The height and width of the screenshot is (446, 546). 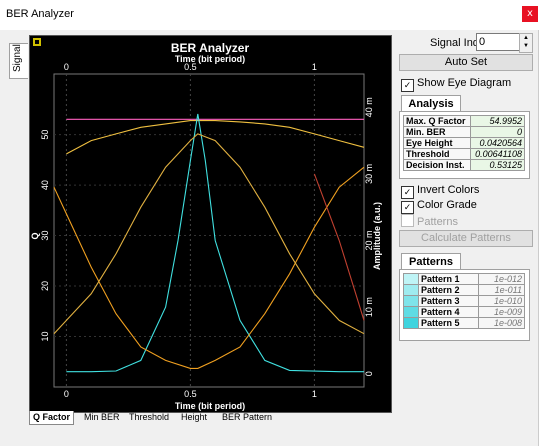 I want to click on pattern-row: Pattern 5 1e-008, so click(x=464, y=323).